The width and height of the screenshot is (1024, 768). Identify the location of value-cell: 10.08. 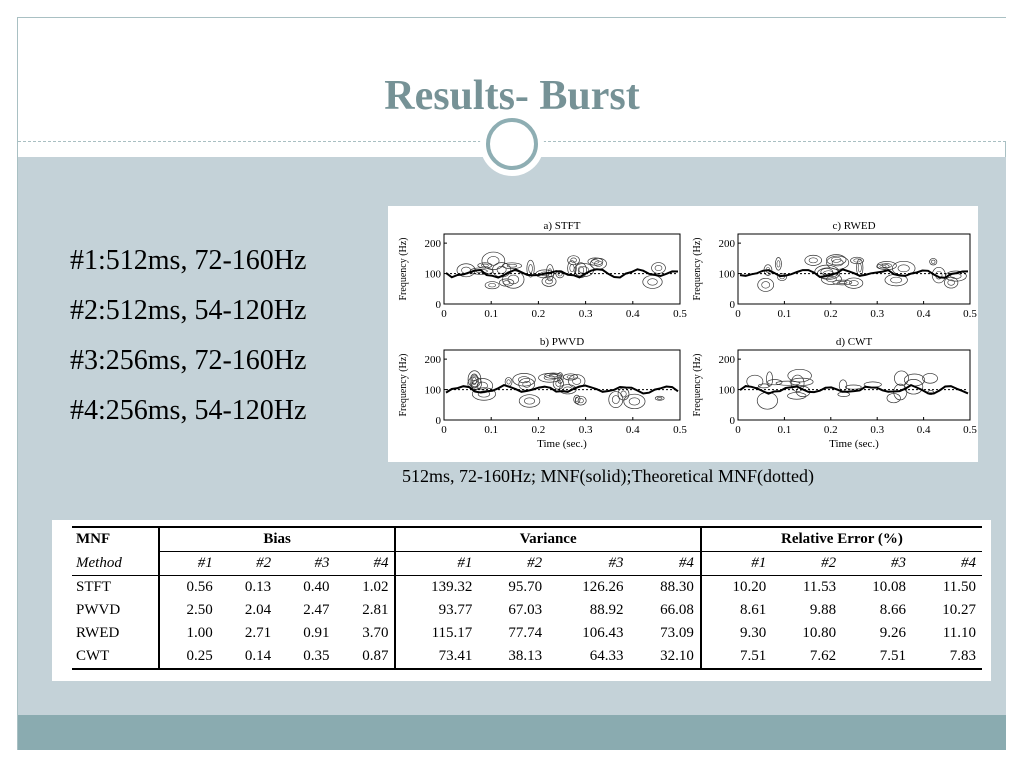
(889, 587).